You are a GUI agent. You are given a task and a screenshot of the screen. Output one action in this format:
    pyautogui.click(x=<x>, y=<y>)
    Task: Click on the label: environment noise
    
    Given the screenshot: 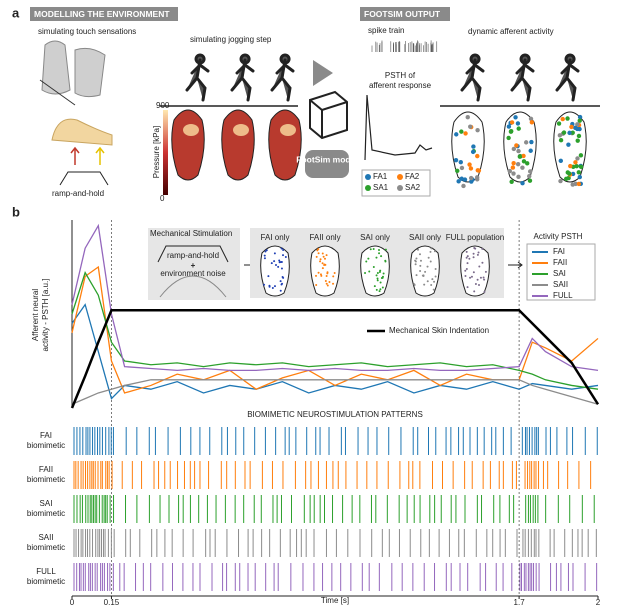 What is the action you would take?
    pyautogui.click(x=193, y=273)
    